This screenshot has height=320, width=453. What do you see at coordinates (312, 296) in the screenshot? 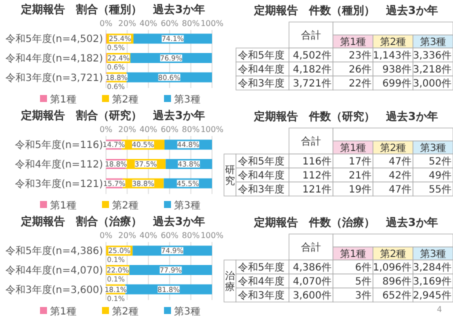
I see `text: 3,600件` at bounding box center [312, 296].